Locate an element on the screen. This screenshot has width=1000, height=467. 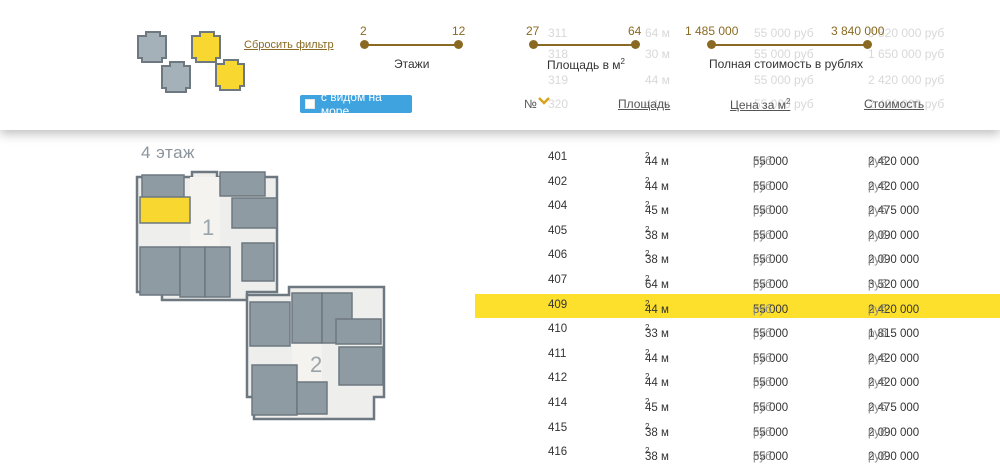
column-price-header: Цена за м2 is located at coordinates (760, 104).